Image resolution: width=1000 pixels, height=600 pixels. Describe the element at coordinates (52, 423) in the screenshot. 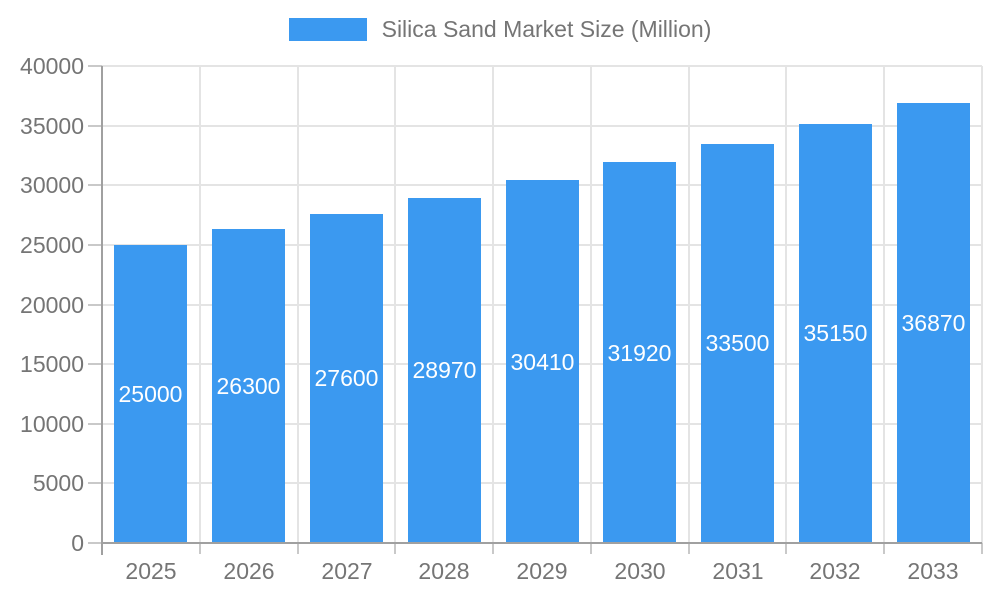

I see `y-tick-label: 10000` at that location.